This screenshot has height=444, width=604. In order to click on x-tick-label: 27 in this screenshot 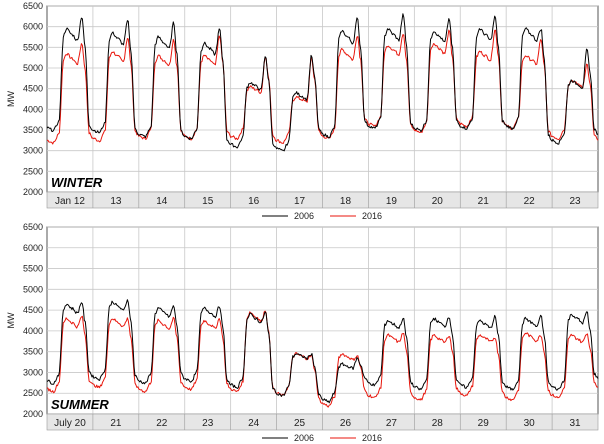, I will do `click(392, 423)`.